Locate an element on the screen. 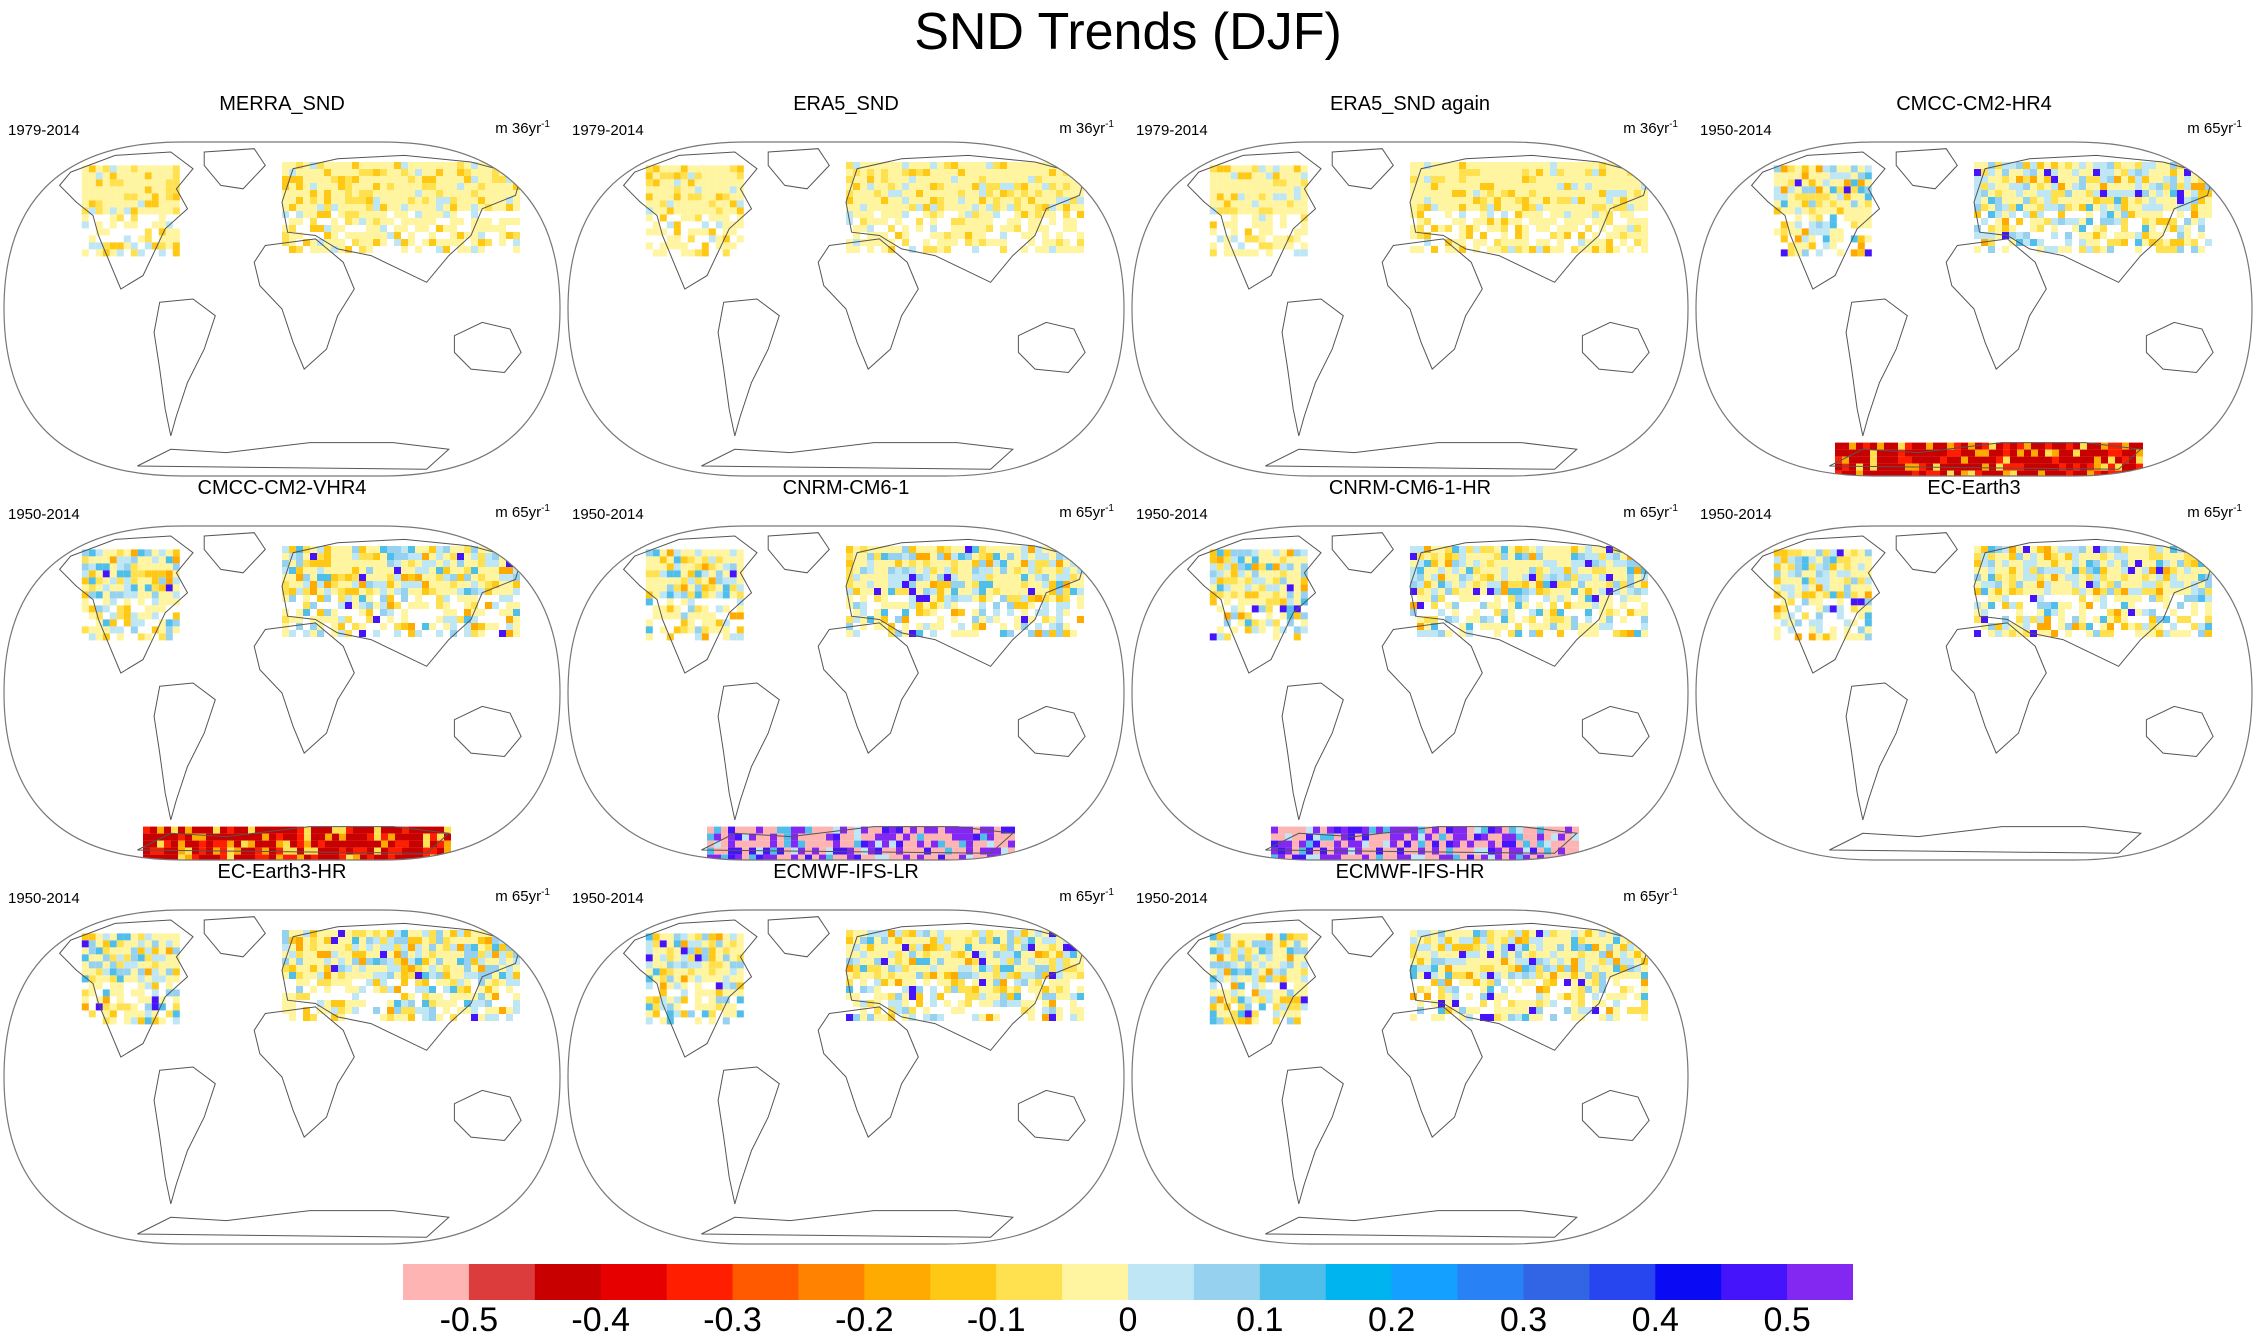 This screenshot has width=2256, height=1344. panel-title: ERA5_SND again is located at coordinates (1410, 104).